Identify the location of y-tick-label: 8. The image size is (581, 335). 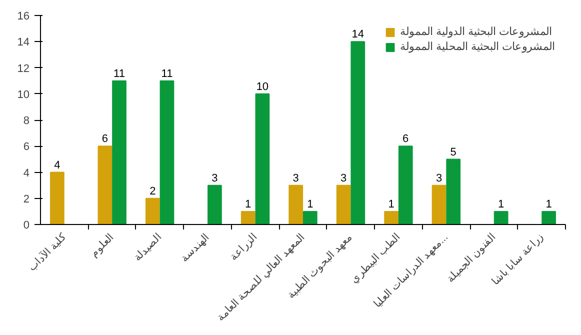
(26, 121).